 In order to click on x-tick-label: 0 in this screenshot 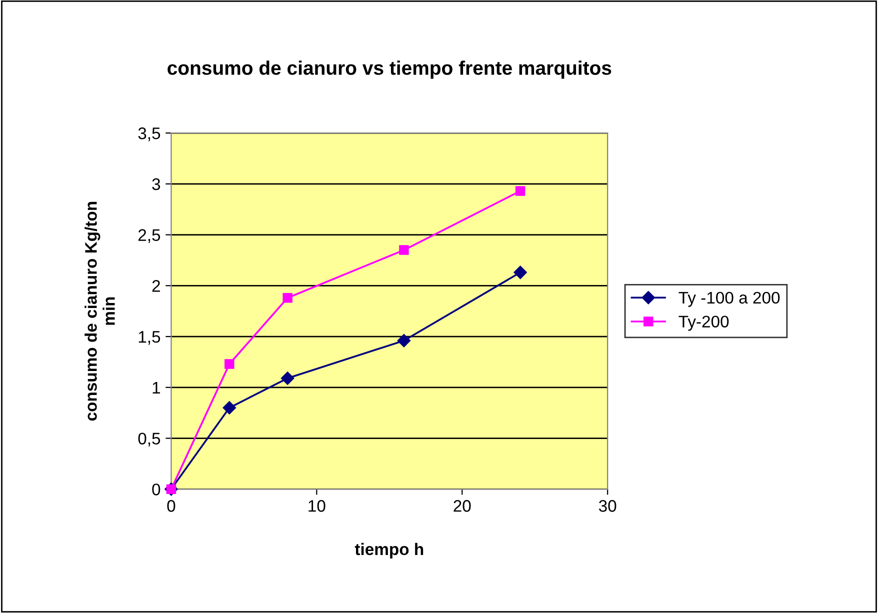, I will do `click(171, 506)`.